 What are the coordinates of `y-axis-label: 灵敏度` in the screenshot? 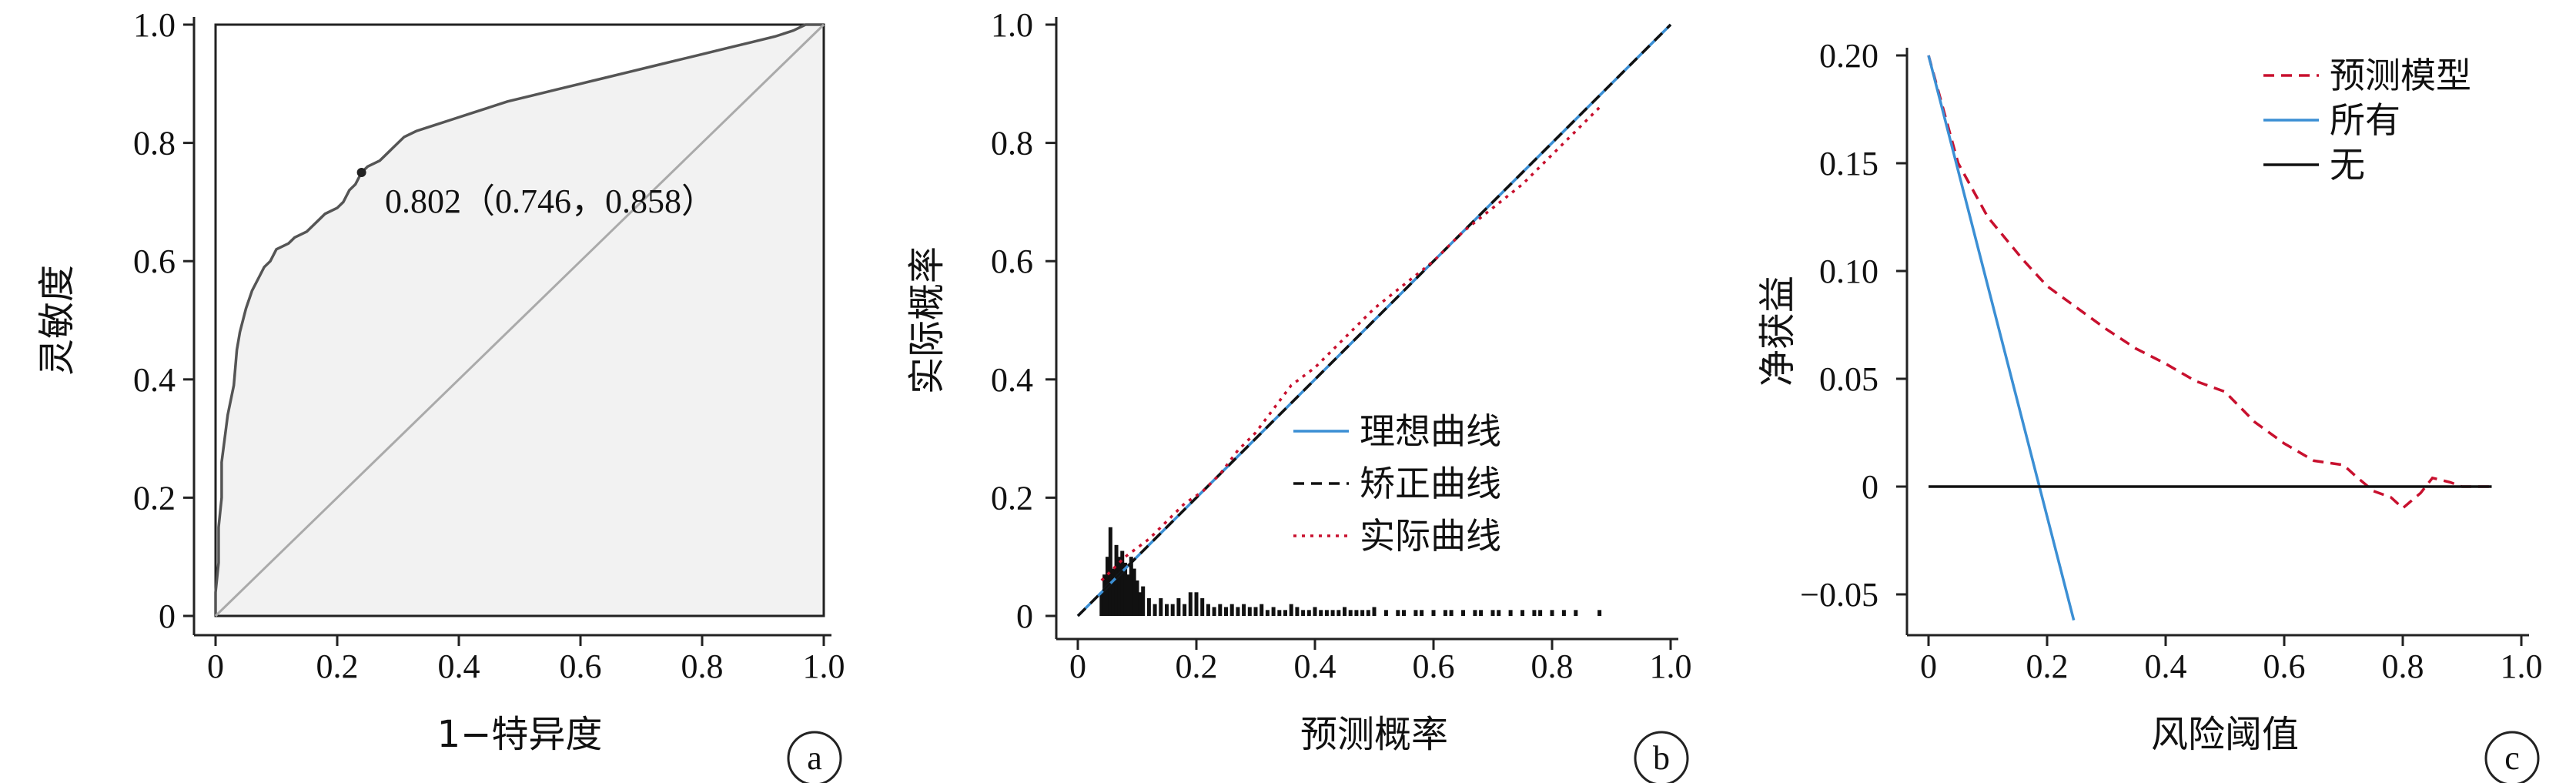 It's located at (57, 320).